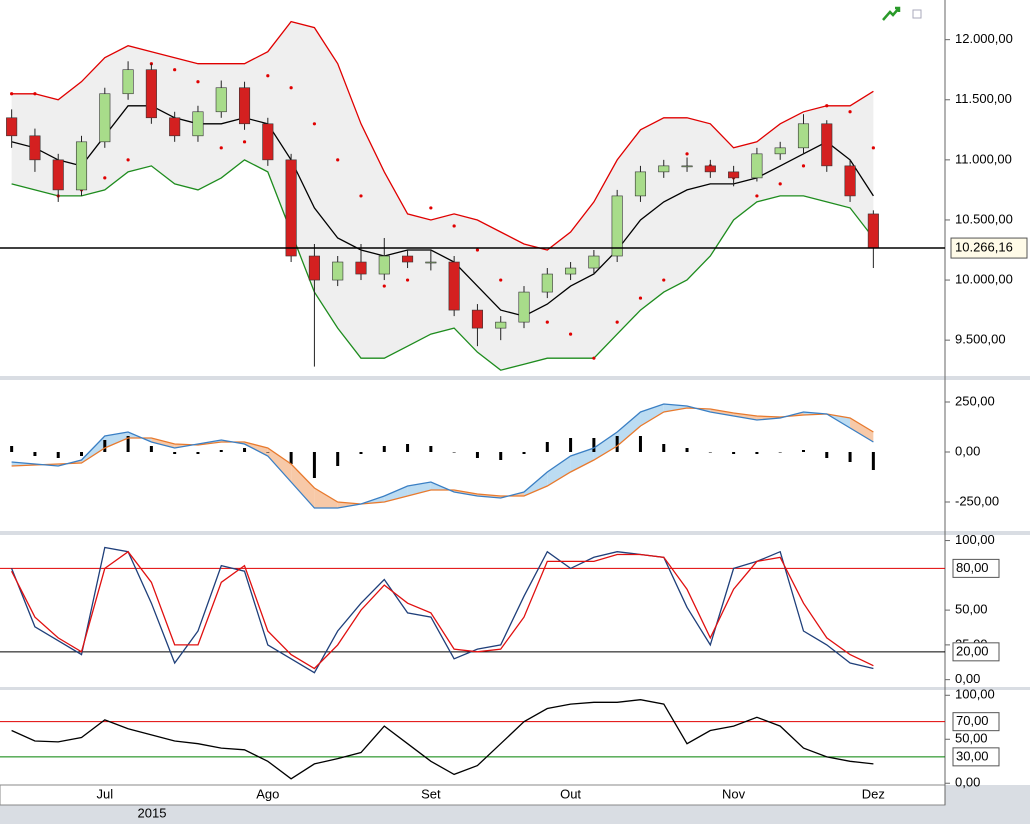  Describe the element at coordinates (983, 158) in the screenshot. I see `y-tick-label: 11.000,00` at that location.